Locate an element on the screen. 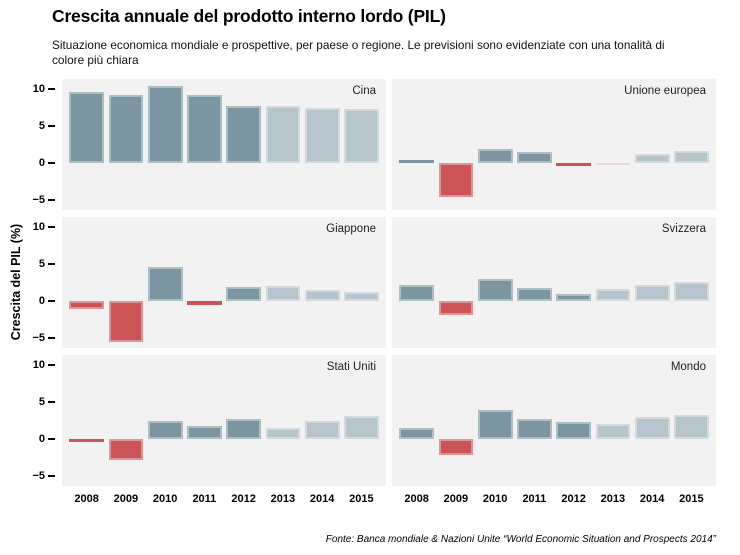  bar-cina-2015 is located at coordinates (361, 136).